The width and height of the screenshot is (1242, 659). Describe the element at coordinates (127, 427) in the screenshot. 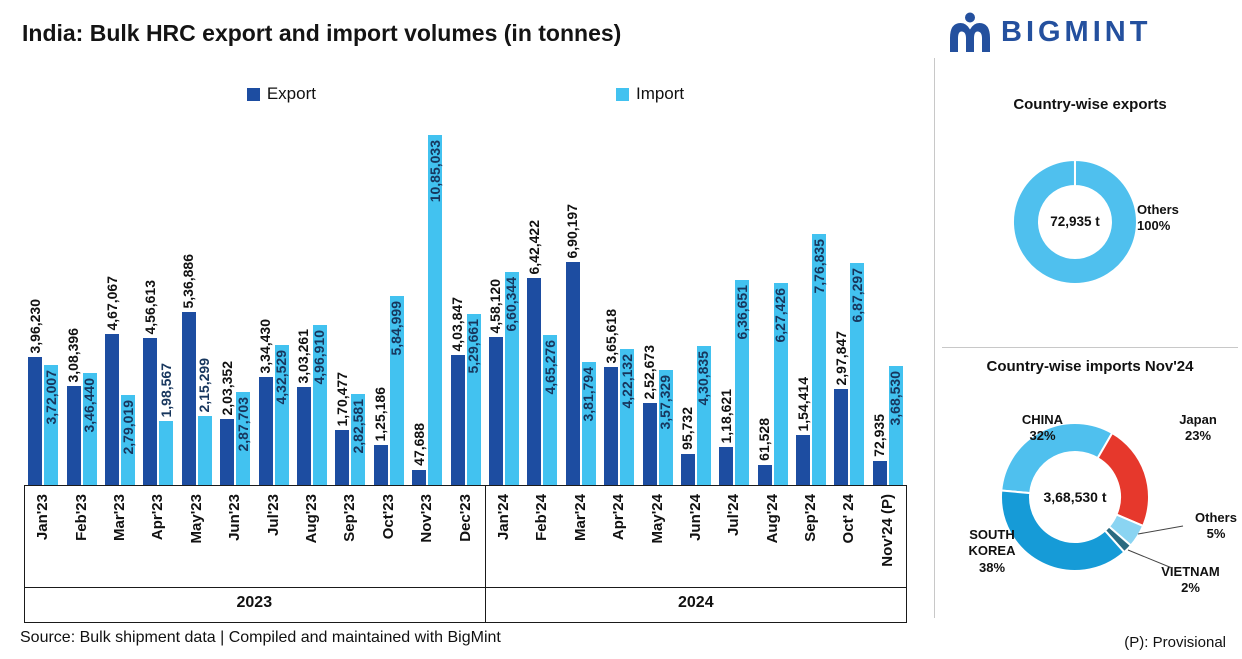

I see `import-value-Mar'23: 2,79,019` at that location.